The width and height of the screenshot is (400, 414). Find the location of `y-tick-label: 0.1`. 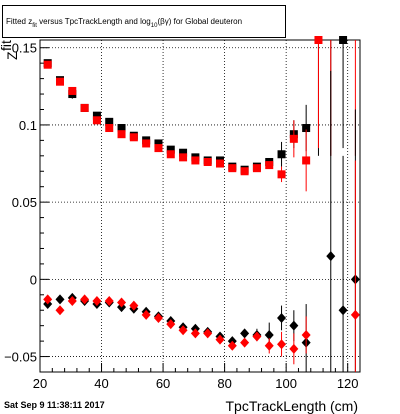

y-tick-label: 0.1 is located at coordinates (28, 125).